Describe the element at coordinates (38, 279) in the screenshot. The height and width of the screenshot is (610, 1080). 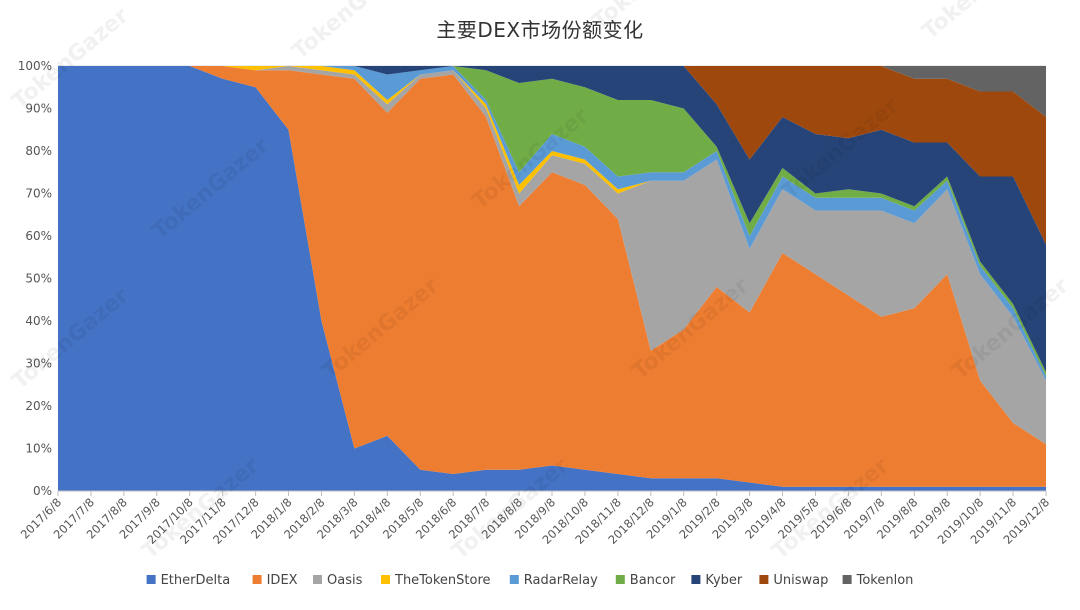
I see `y-tick-label: 50%` at that location.